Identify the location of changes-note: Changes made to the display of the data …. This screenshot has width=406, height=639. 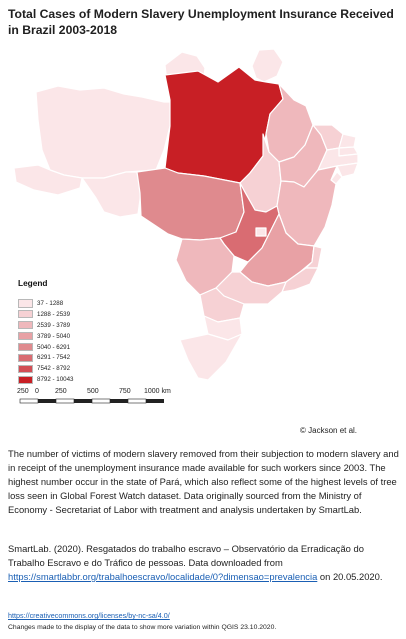
(142, 627).